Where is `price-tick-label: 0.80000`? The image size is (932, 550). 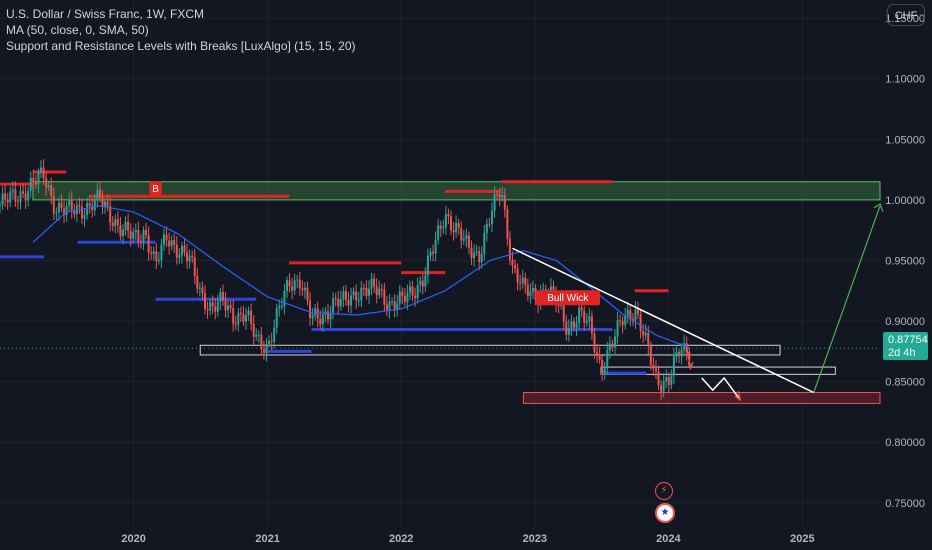 price-tick-label: 0.80000 is located at coordinates (905, 443).